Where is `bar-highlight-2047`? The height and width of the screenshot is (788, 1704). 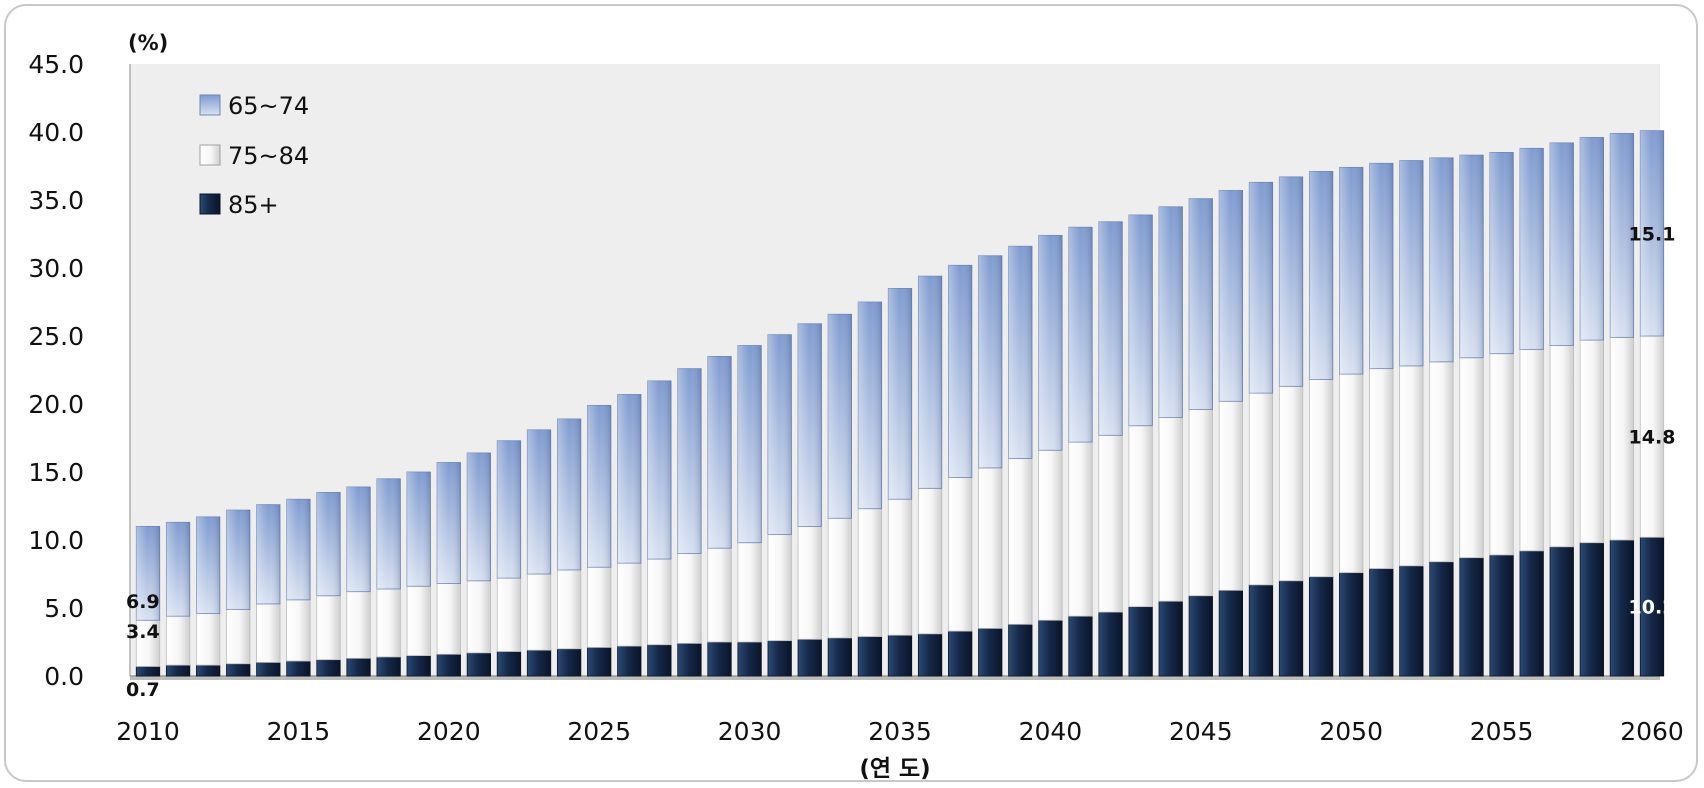
bar-highlight-2047 is located at coordinates (1261, 288).